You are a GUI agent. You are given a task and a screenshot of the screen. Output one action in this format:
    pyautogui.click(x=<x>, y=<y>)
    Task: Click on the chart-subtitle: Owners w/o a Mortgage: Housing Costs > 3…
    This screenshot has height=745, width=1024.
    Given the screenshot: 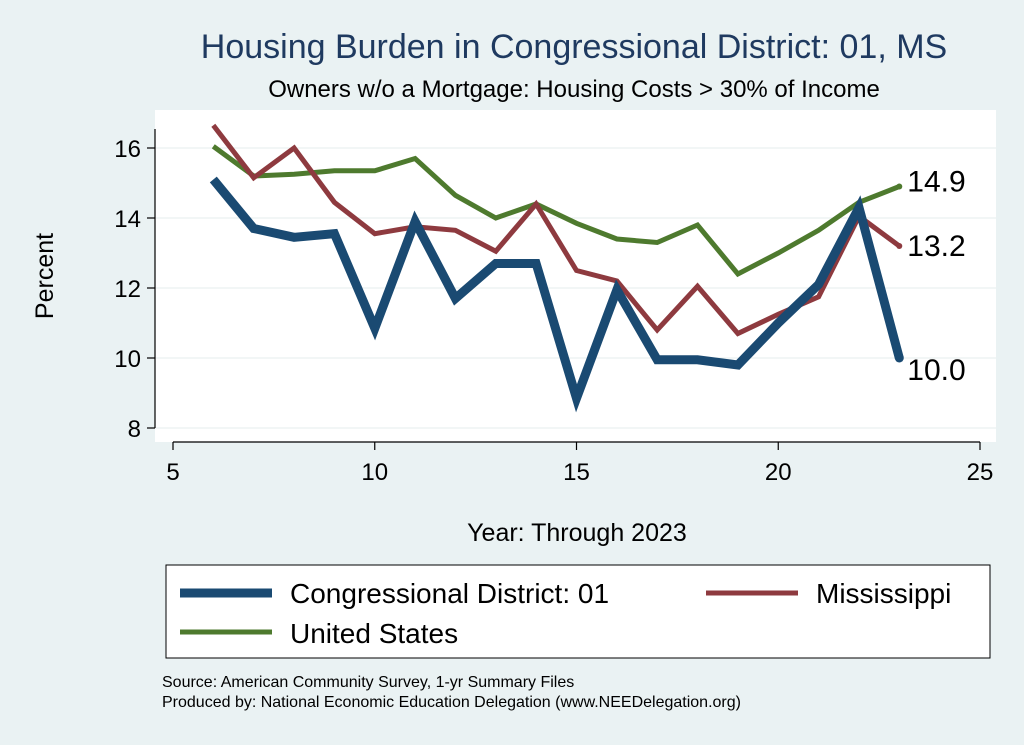 What is the action you would take?
    pyautogui.click(x=574, y=89)
    